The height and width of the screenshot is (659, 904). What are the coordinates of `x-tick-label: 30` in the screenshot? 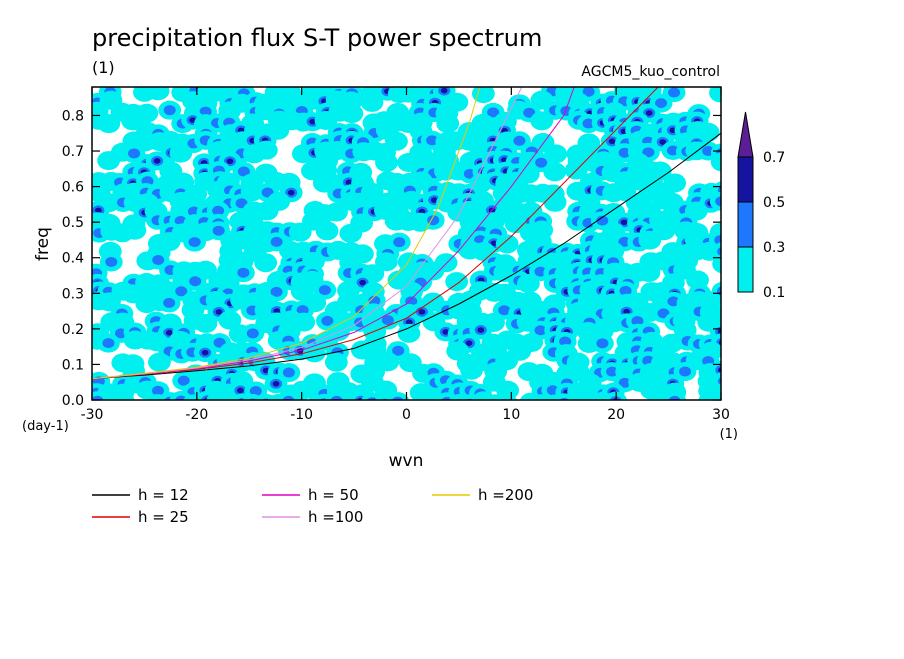 It's located at (721, 415).